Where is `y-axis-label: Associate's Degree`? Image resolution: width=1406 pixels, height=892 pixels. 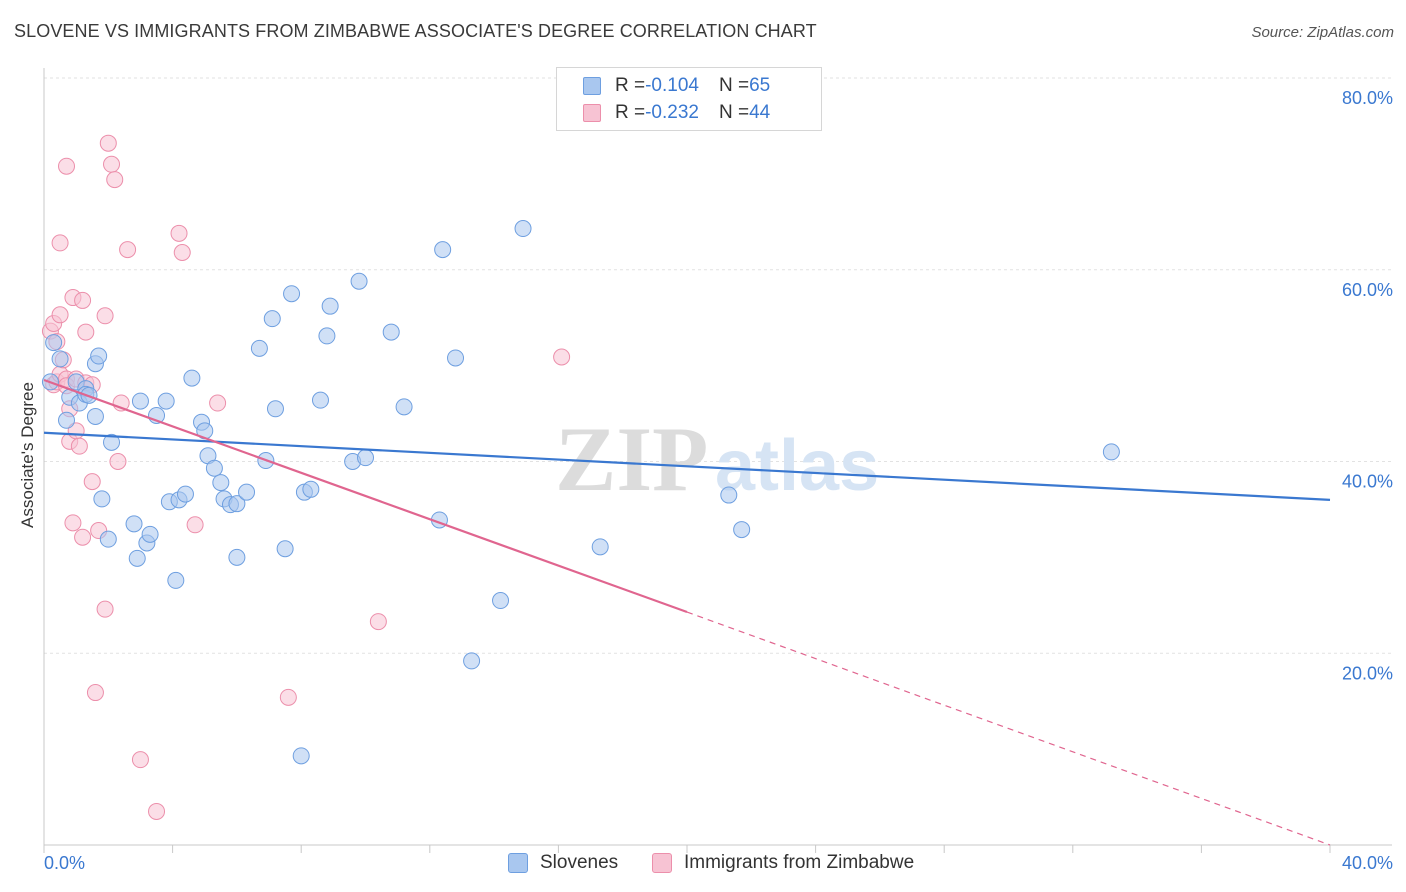 y-axis-label: Associate's Degree is located at coordinates (27, 455).